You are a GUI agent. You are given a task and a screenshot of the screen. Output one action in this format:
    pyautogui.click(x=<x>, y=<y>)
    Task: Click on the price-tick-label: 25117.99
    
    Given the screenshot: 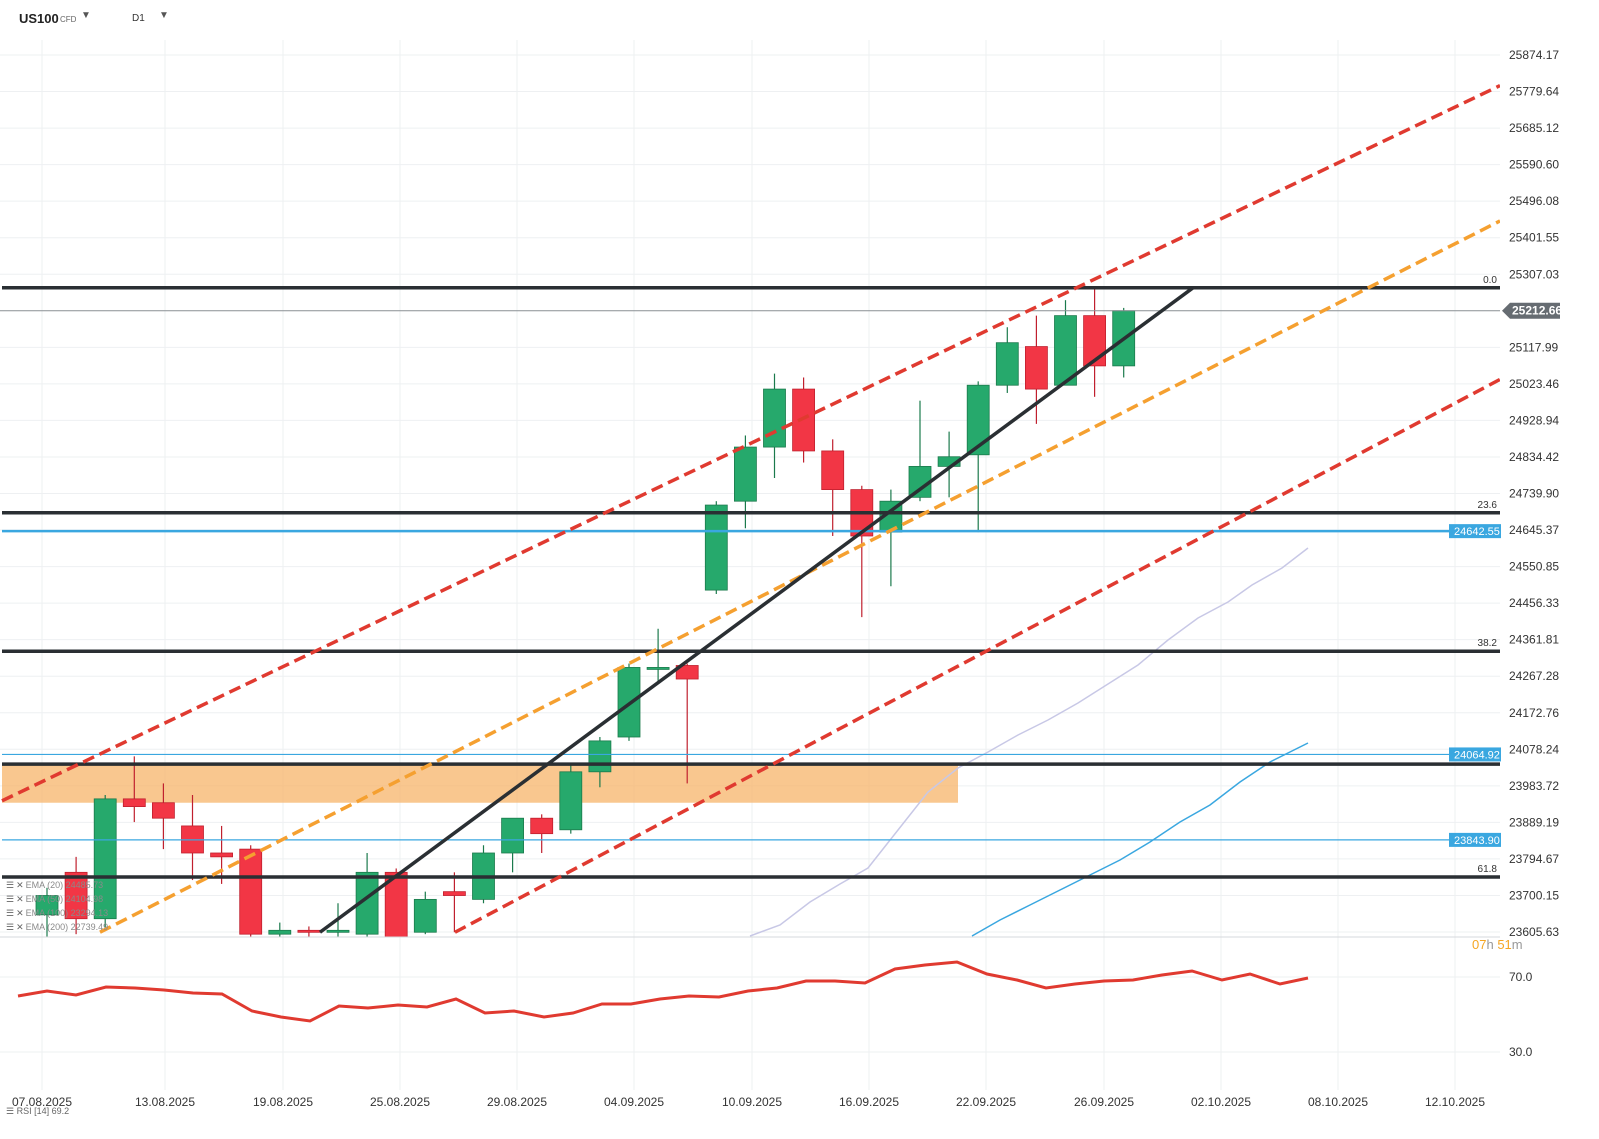 What is the action you would take?
    pyautogui.click(x=1533, y=347)
    